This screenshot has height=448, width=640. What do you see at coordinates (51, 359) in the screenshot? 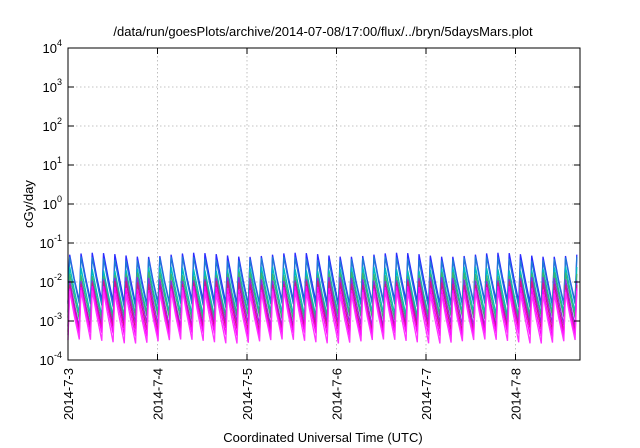
I see `y-tick-label: 10⁻⁴` at bounding box center [51, 359].